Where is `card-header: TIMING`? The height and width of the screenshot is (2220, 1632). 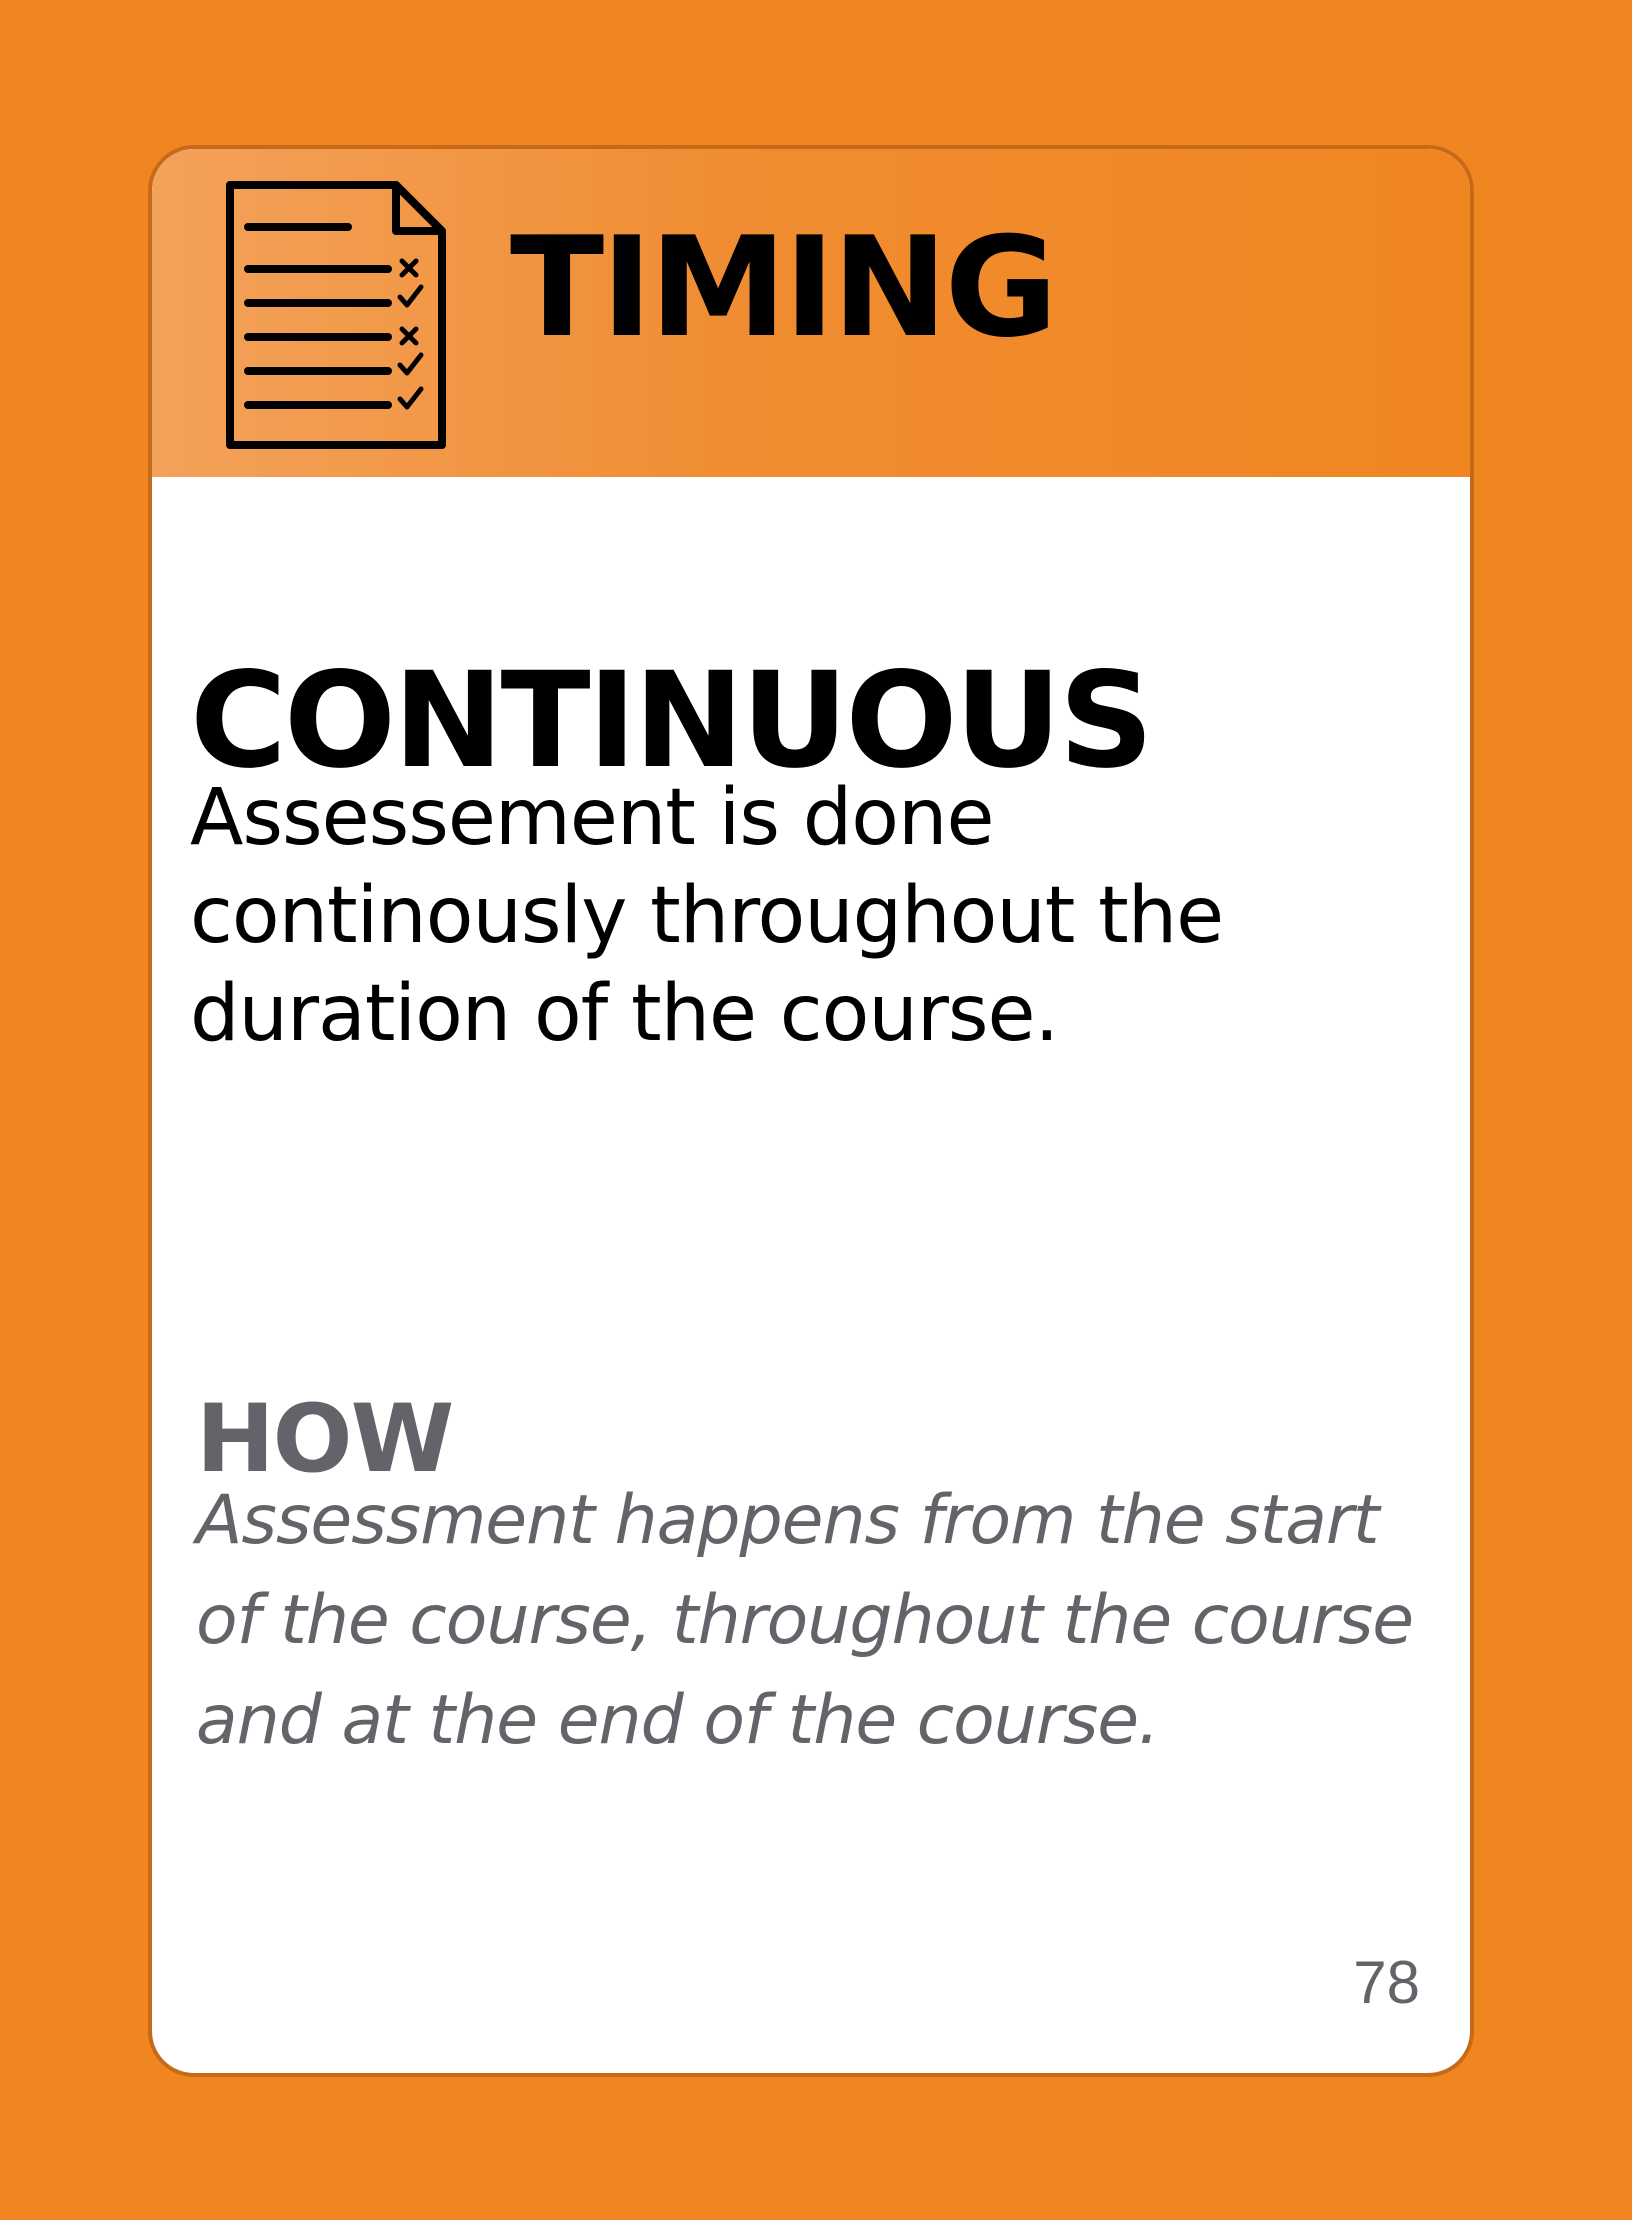 card-header: TIMING is located at coordinates (811, 313).